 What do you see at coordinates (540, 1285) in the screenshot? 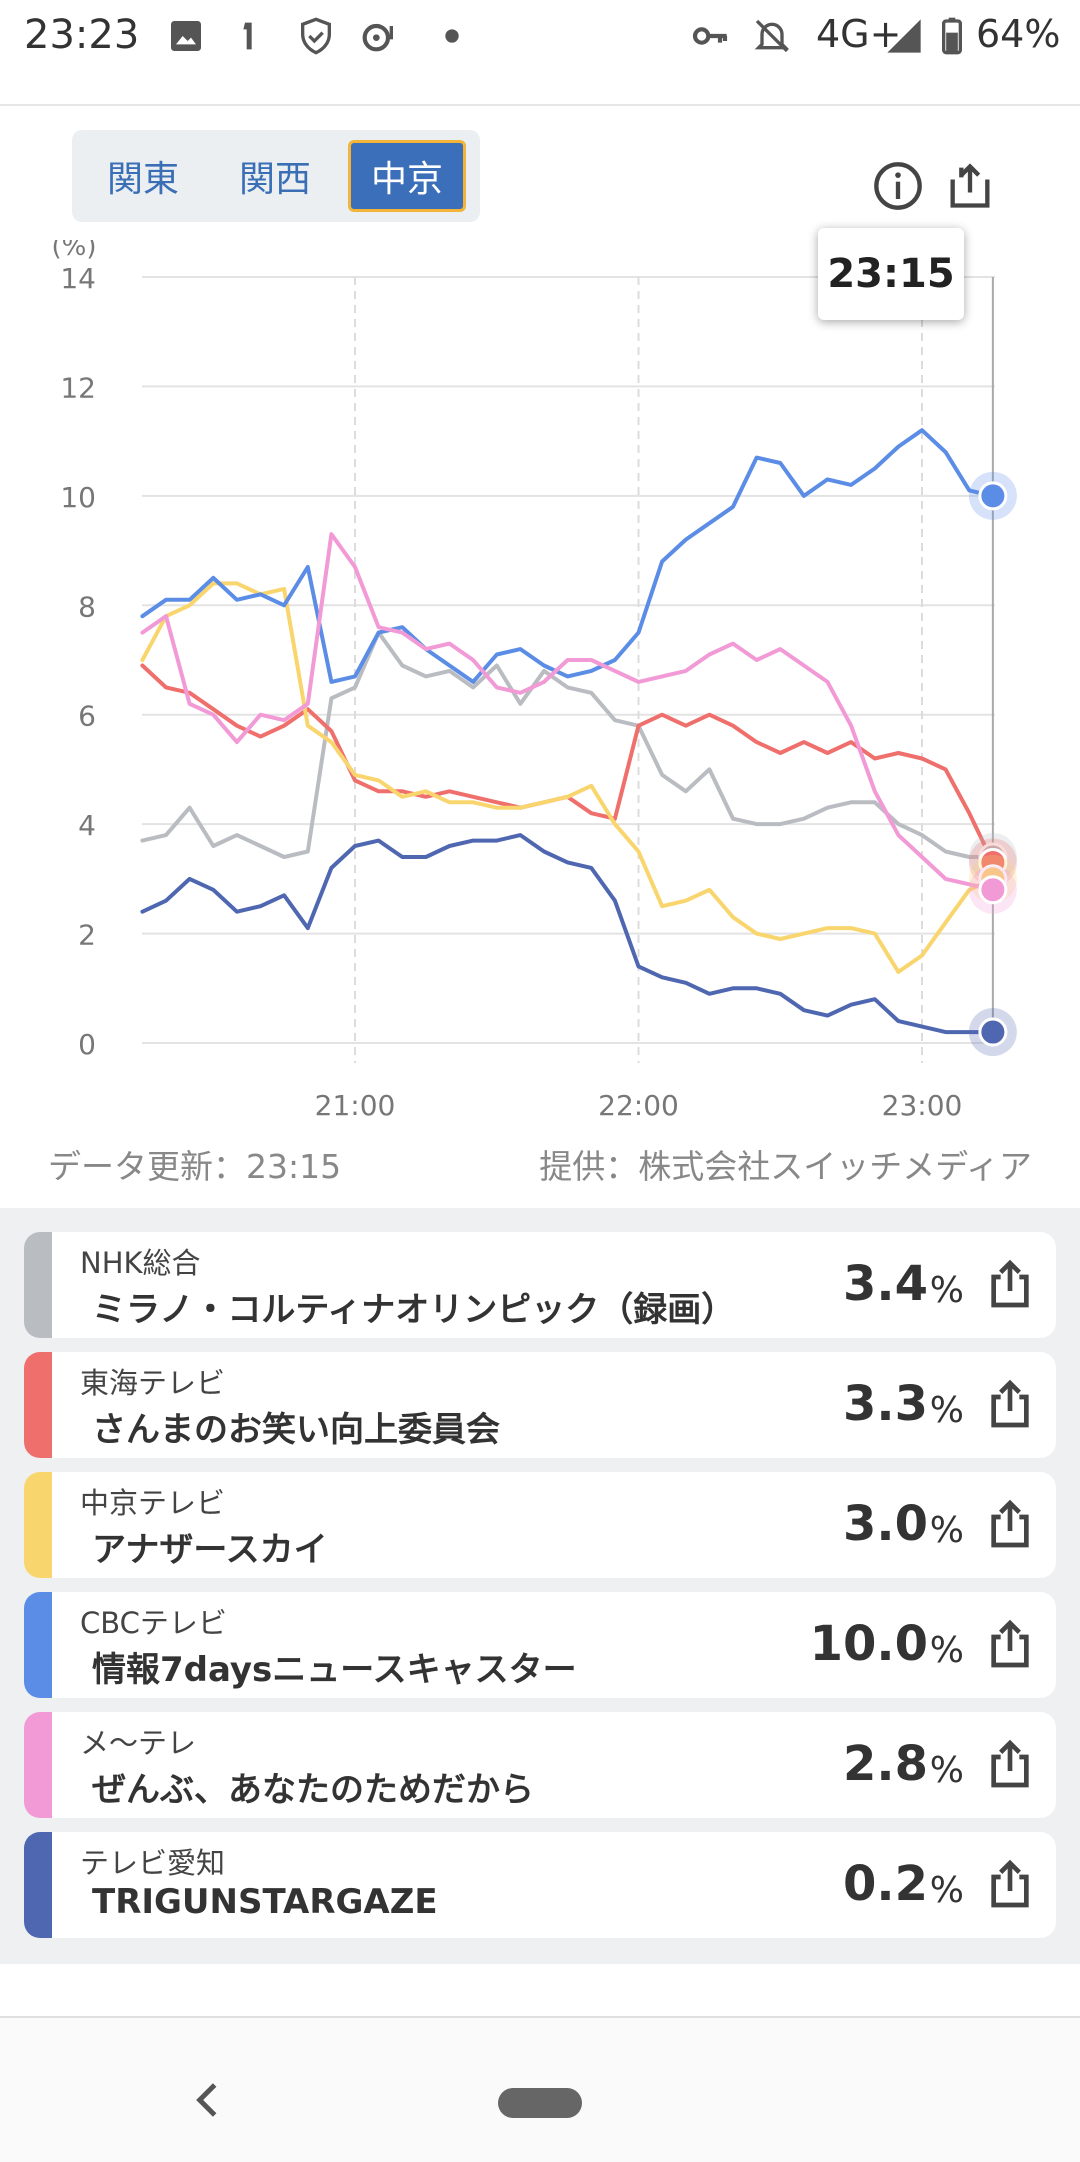
I see `channel-card-nhk: NHK総合 ミラノ・コルティナオリンピック（録画） 3.4 %` at bounding box center [540, 1285].